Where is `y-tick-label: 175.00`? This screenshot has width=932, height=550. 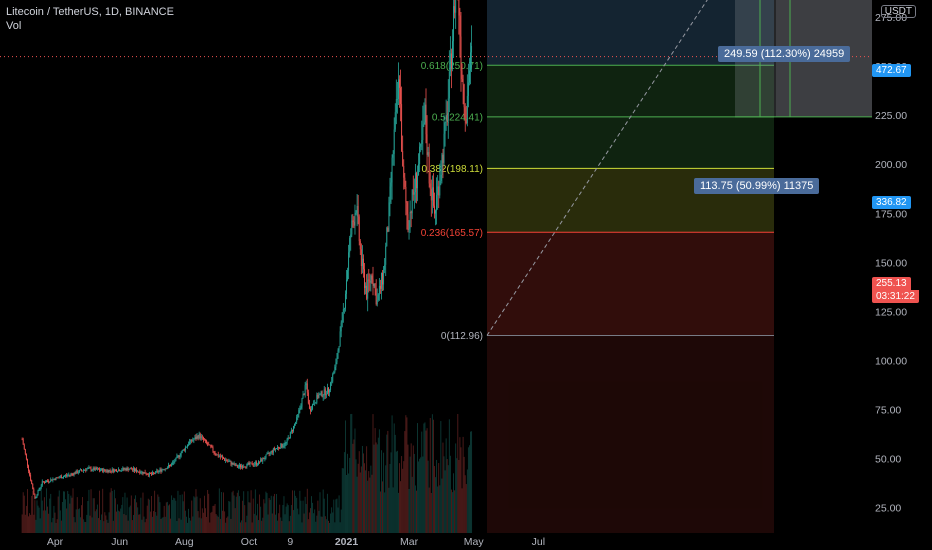
y-tick-label: 175.00 is located at coordinates (891, 214).